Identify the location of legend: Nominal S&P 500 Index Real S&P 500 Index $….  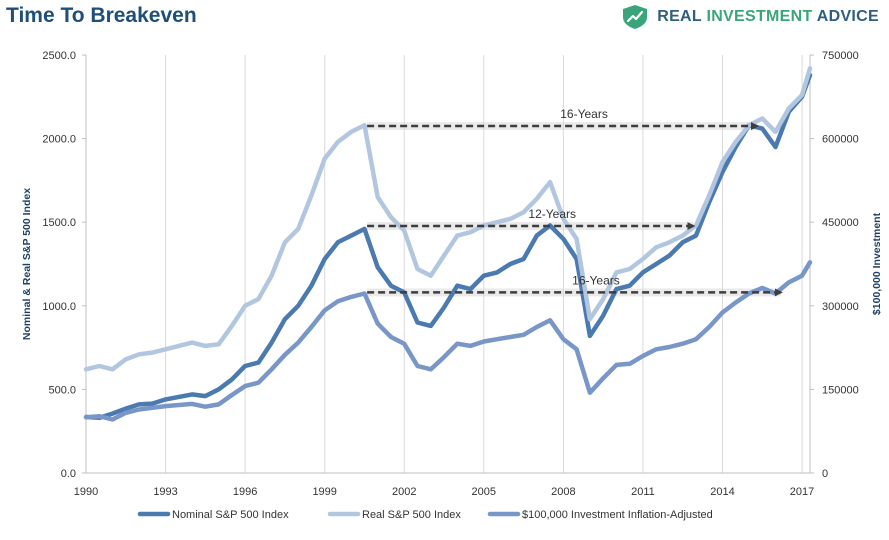
(425, 515).